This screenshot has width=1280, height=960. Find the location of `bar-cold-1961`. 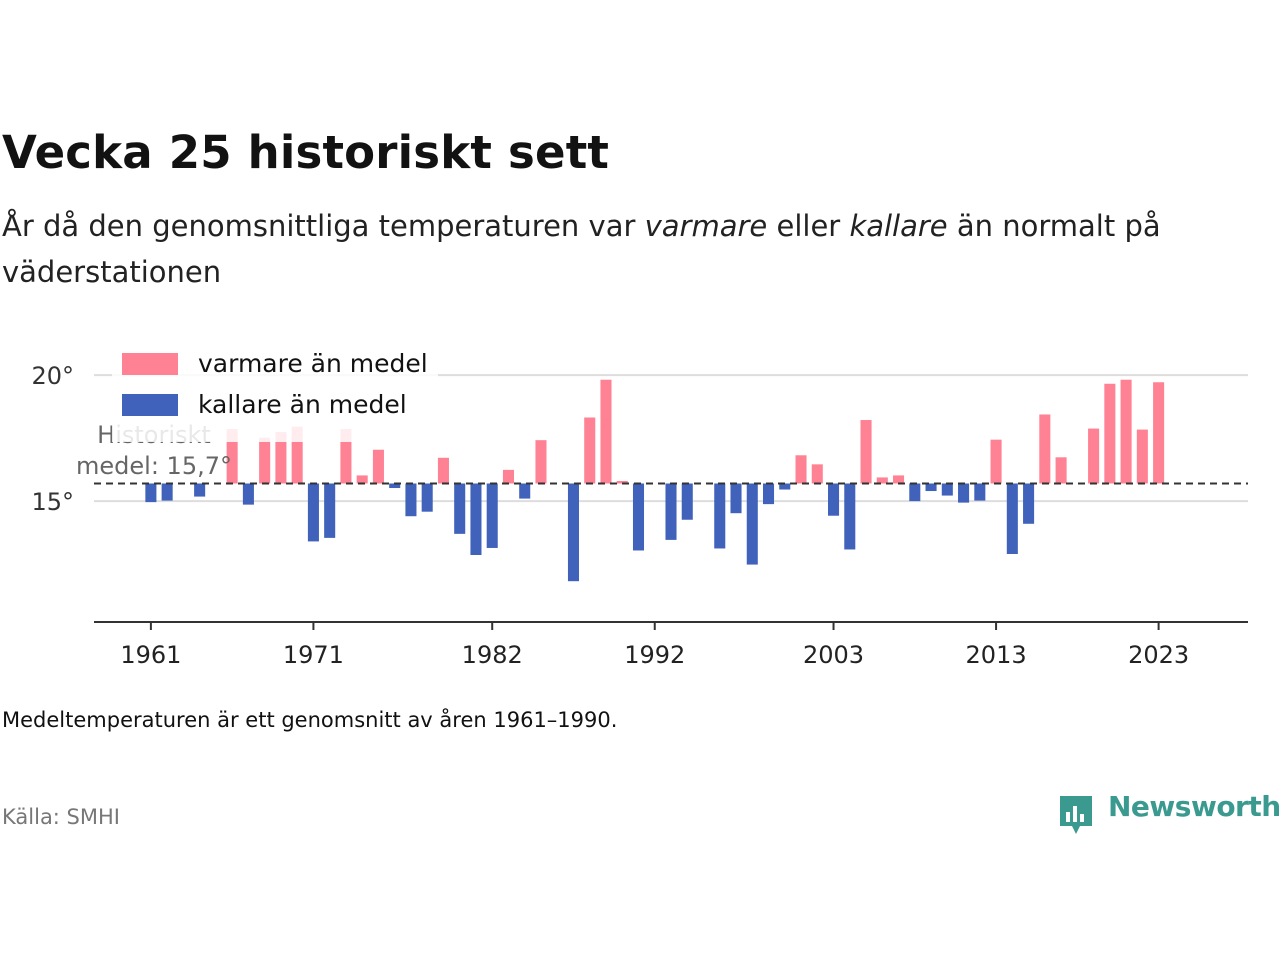

bar-cold-1961 is located at coordinates (151, 493).